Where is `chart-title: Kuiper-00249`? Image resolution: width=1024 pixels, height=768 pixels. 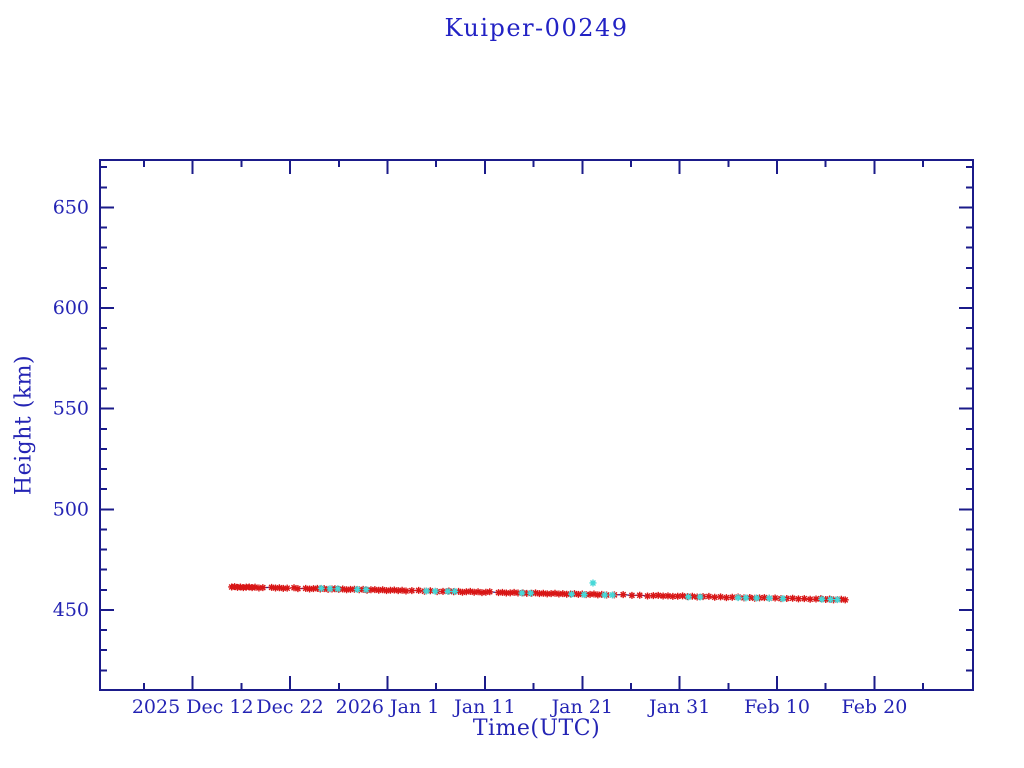
chart-title: Kuiper-00249 is located at coordinates (536, 28).